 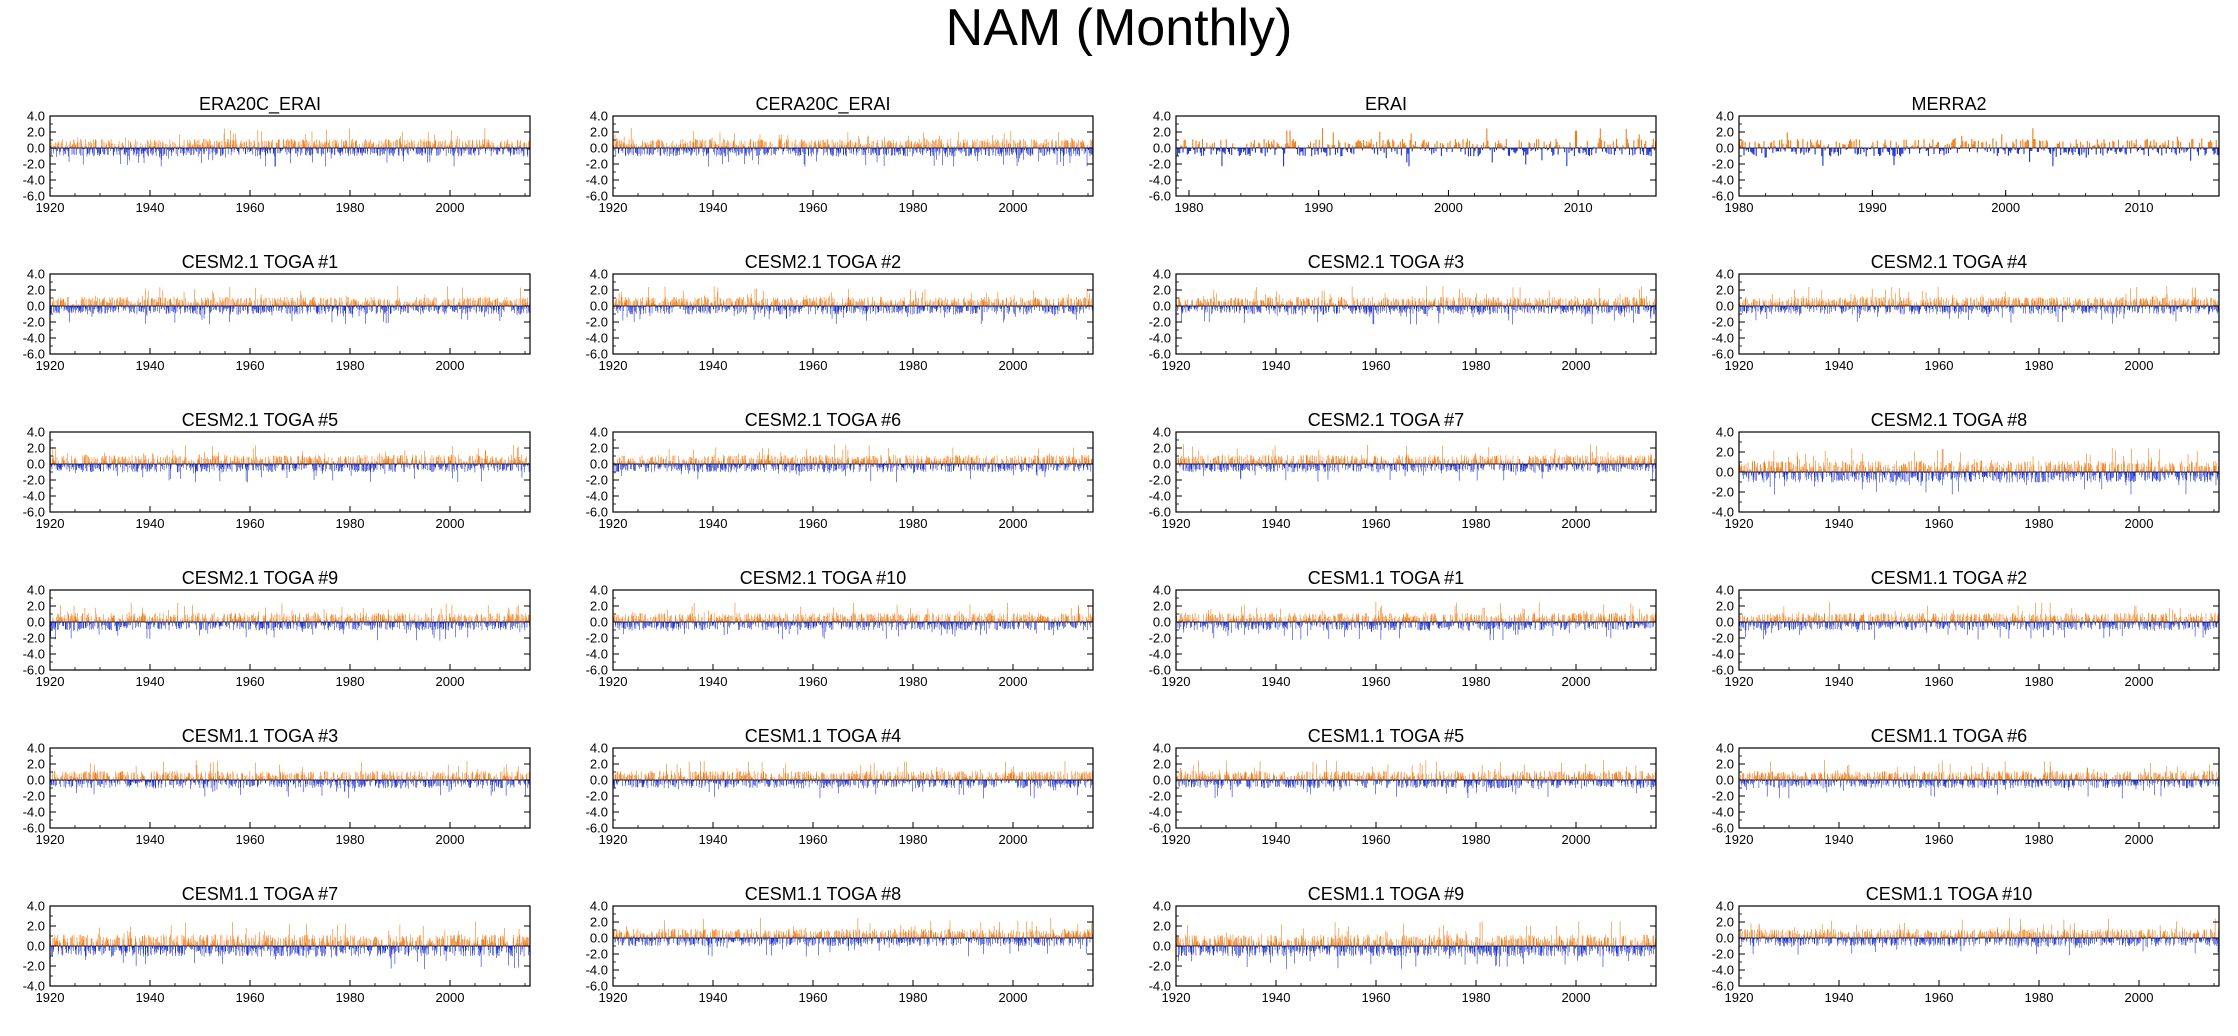 What do you see at coordinates (599, 116) in the screenshot?
I see `y-tick-label: 4.0` at bounding box center [599, 116].